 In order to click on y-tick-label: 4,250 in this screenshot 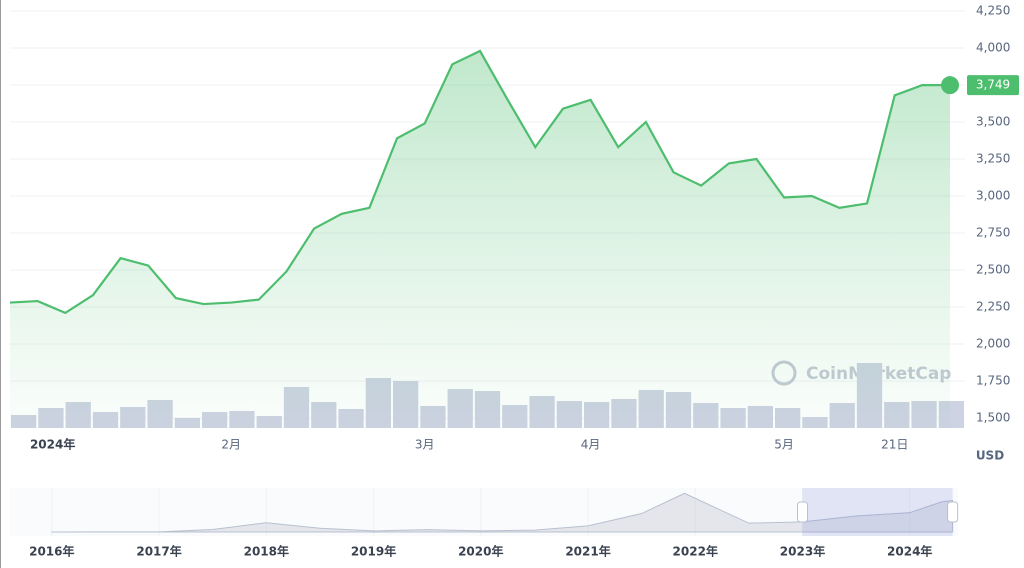, I will do `click(993, 11)`.